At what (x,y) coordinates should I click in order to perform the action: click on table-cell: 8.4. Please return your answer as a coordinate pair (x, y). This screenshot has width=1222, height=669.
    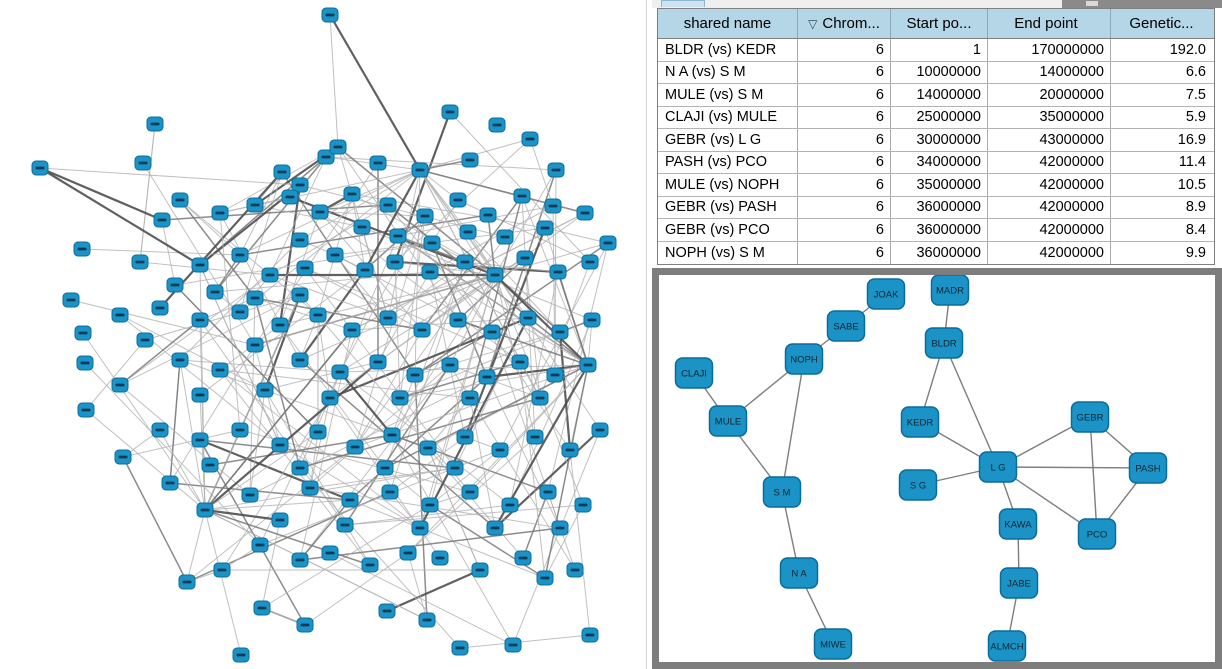
    Looking at the image, I should click on (1195, 229).